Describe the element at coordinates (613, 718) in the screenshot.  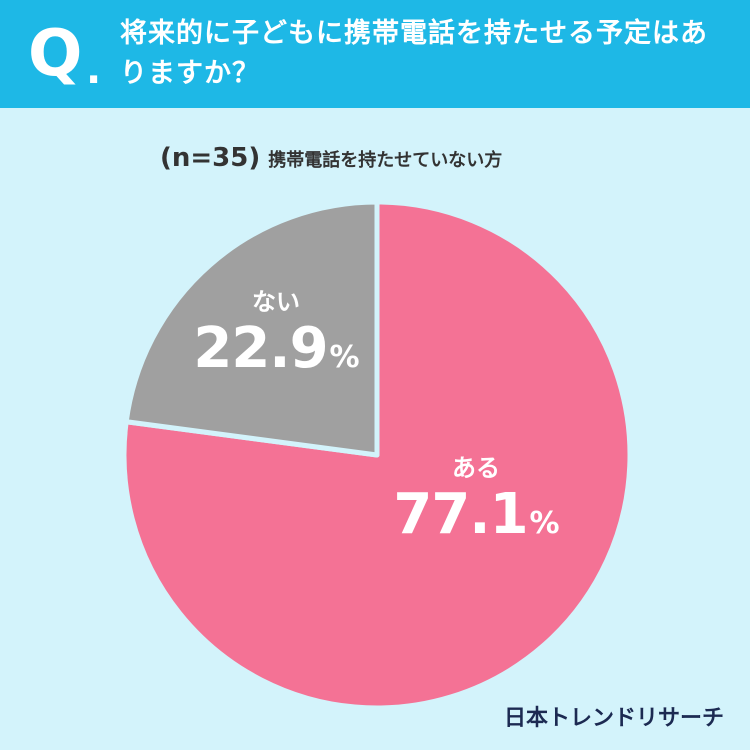
I see `brand-logo: 日本トレンドリサーチ` at that location.